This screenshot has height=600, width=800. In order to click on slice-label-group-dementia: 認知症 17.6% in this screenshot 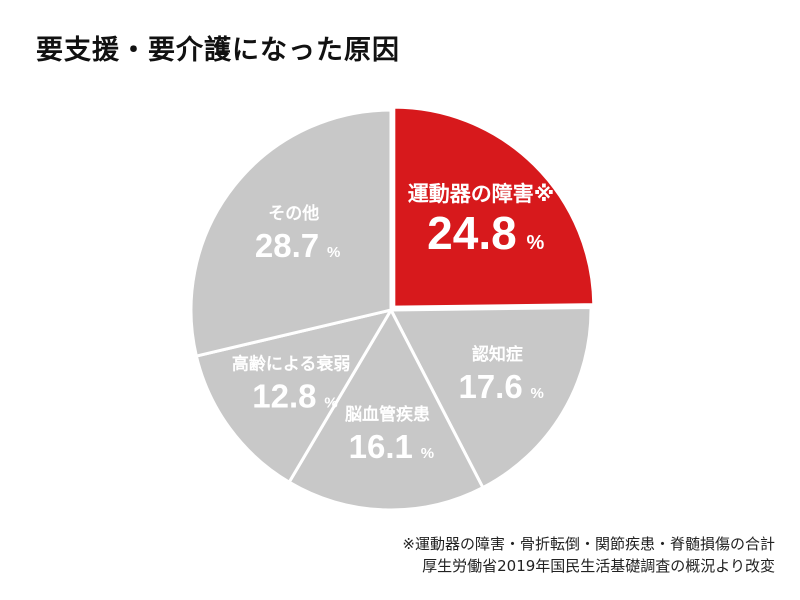, I will do `click(500, 374)`.